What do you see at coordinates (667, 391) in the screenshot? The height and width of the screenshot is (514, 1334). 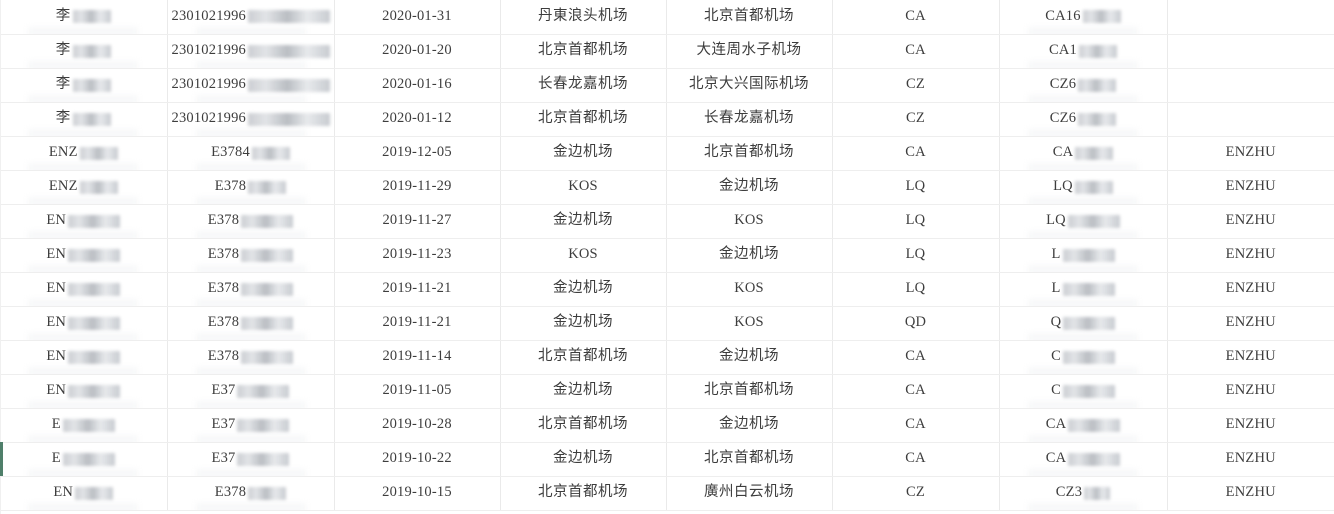 I see `table-row: EN E37 2019-11-05 金边机场 北京首都机场 CA C ENZHU` at bounding box center [667, 391].